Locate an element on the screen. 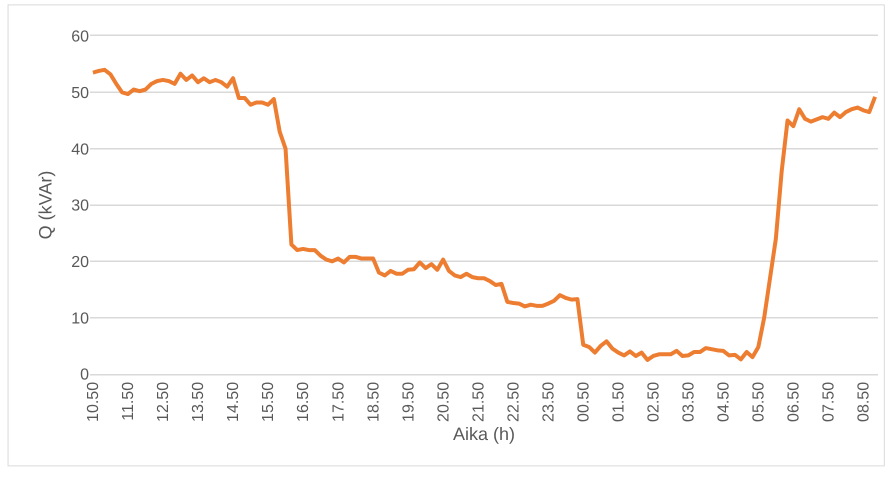 This screenshot has height=484, width=890. x-tick-label: 10.50 is located at coordinates (93, 402).